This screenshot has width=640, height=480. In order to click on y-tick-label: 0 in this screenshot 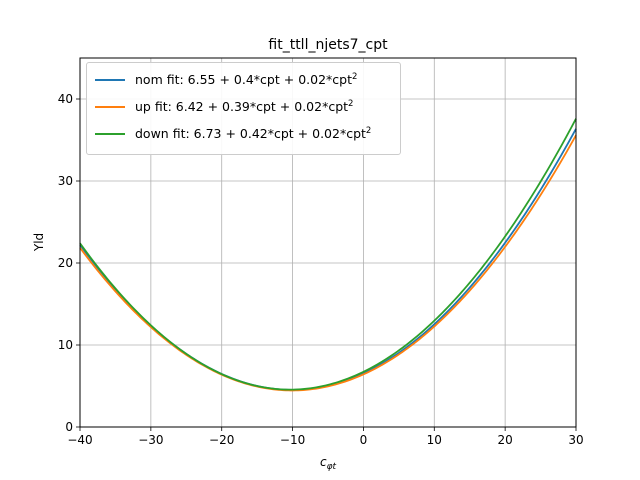, I will do `click(69, 427)`.